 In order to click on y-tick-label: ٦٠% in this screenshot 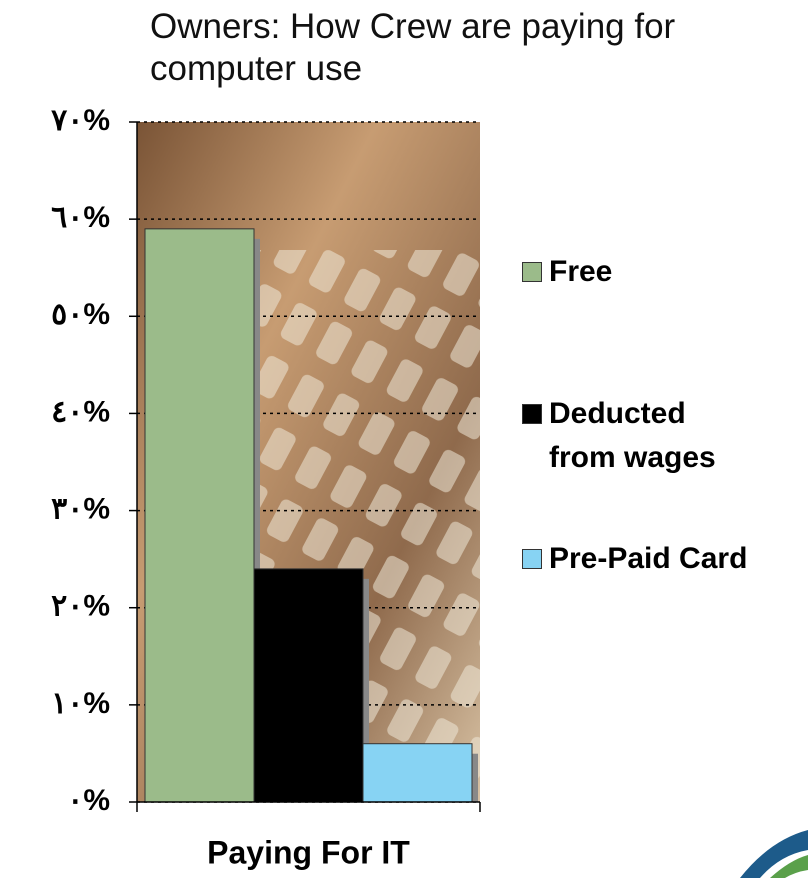, I will do `click(80, 217)`.